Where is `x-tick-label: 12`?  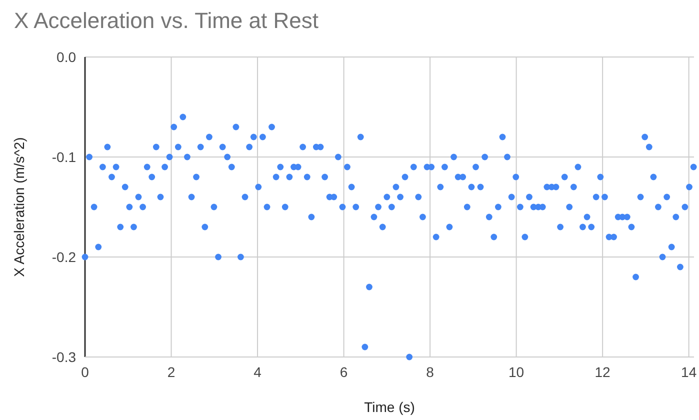 x-tick-label: 12 is located at coordinates (602, 372).